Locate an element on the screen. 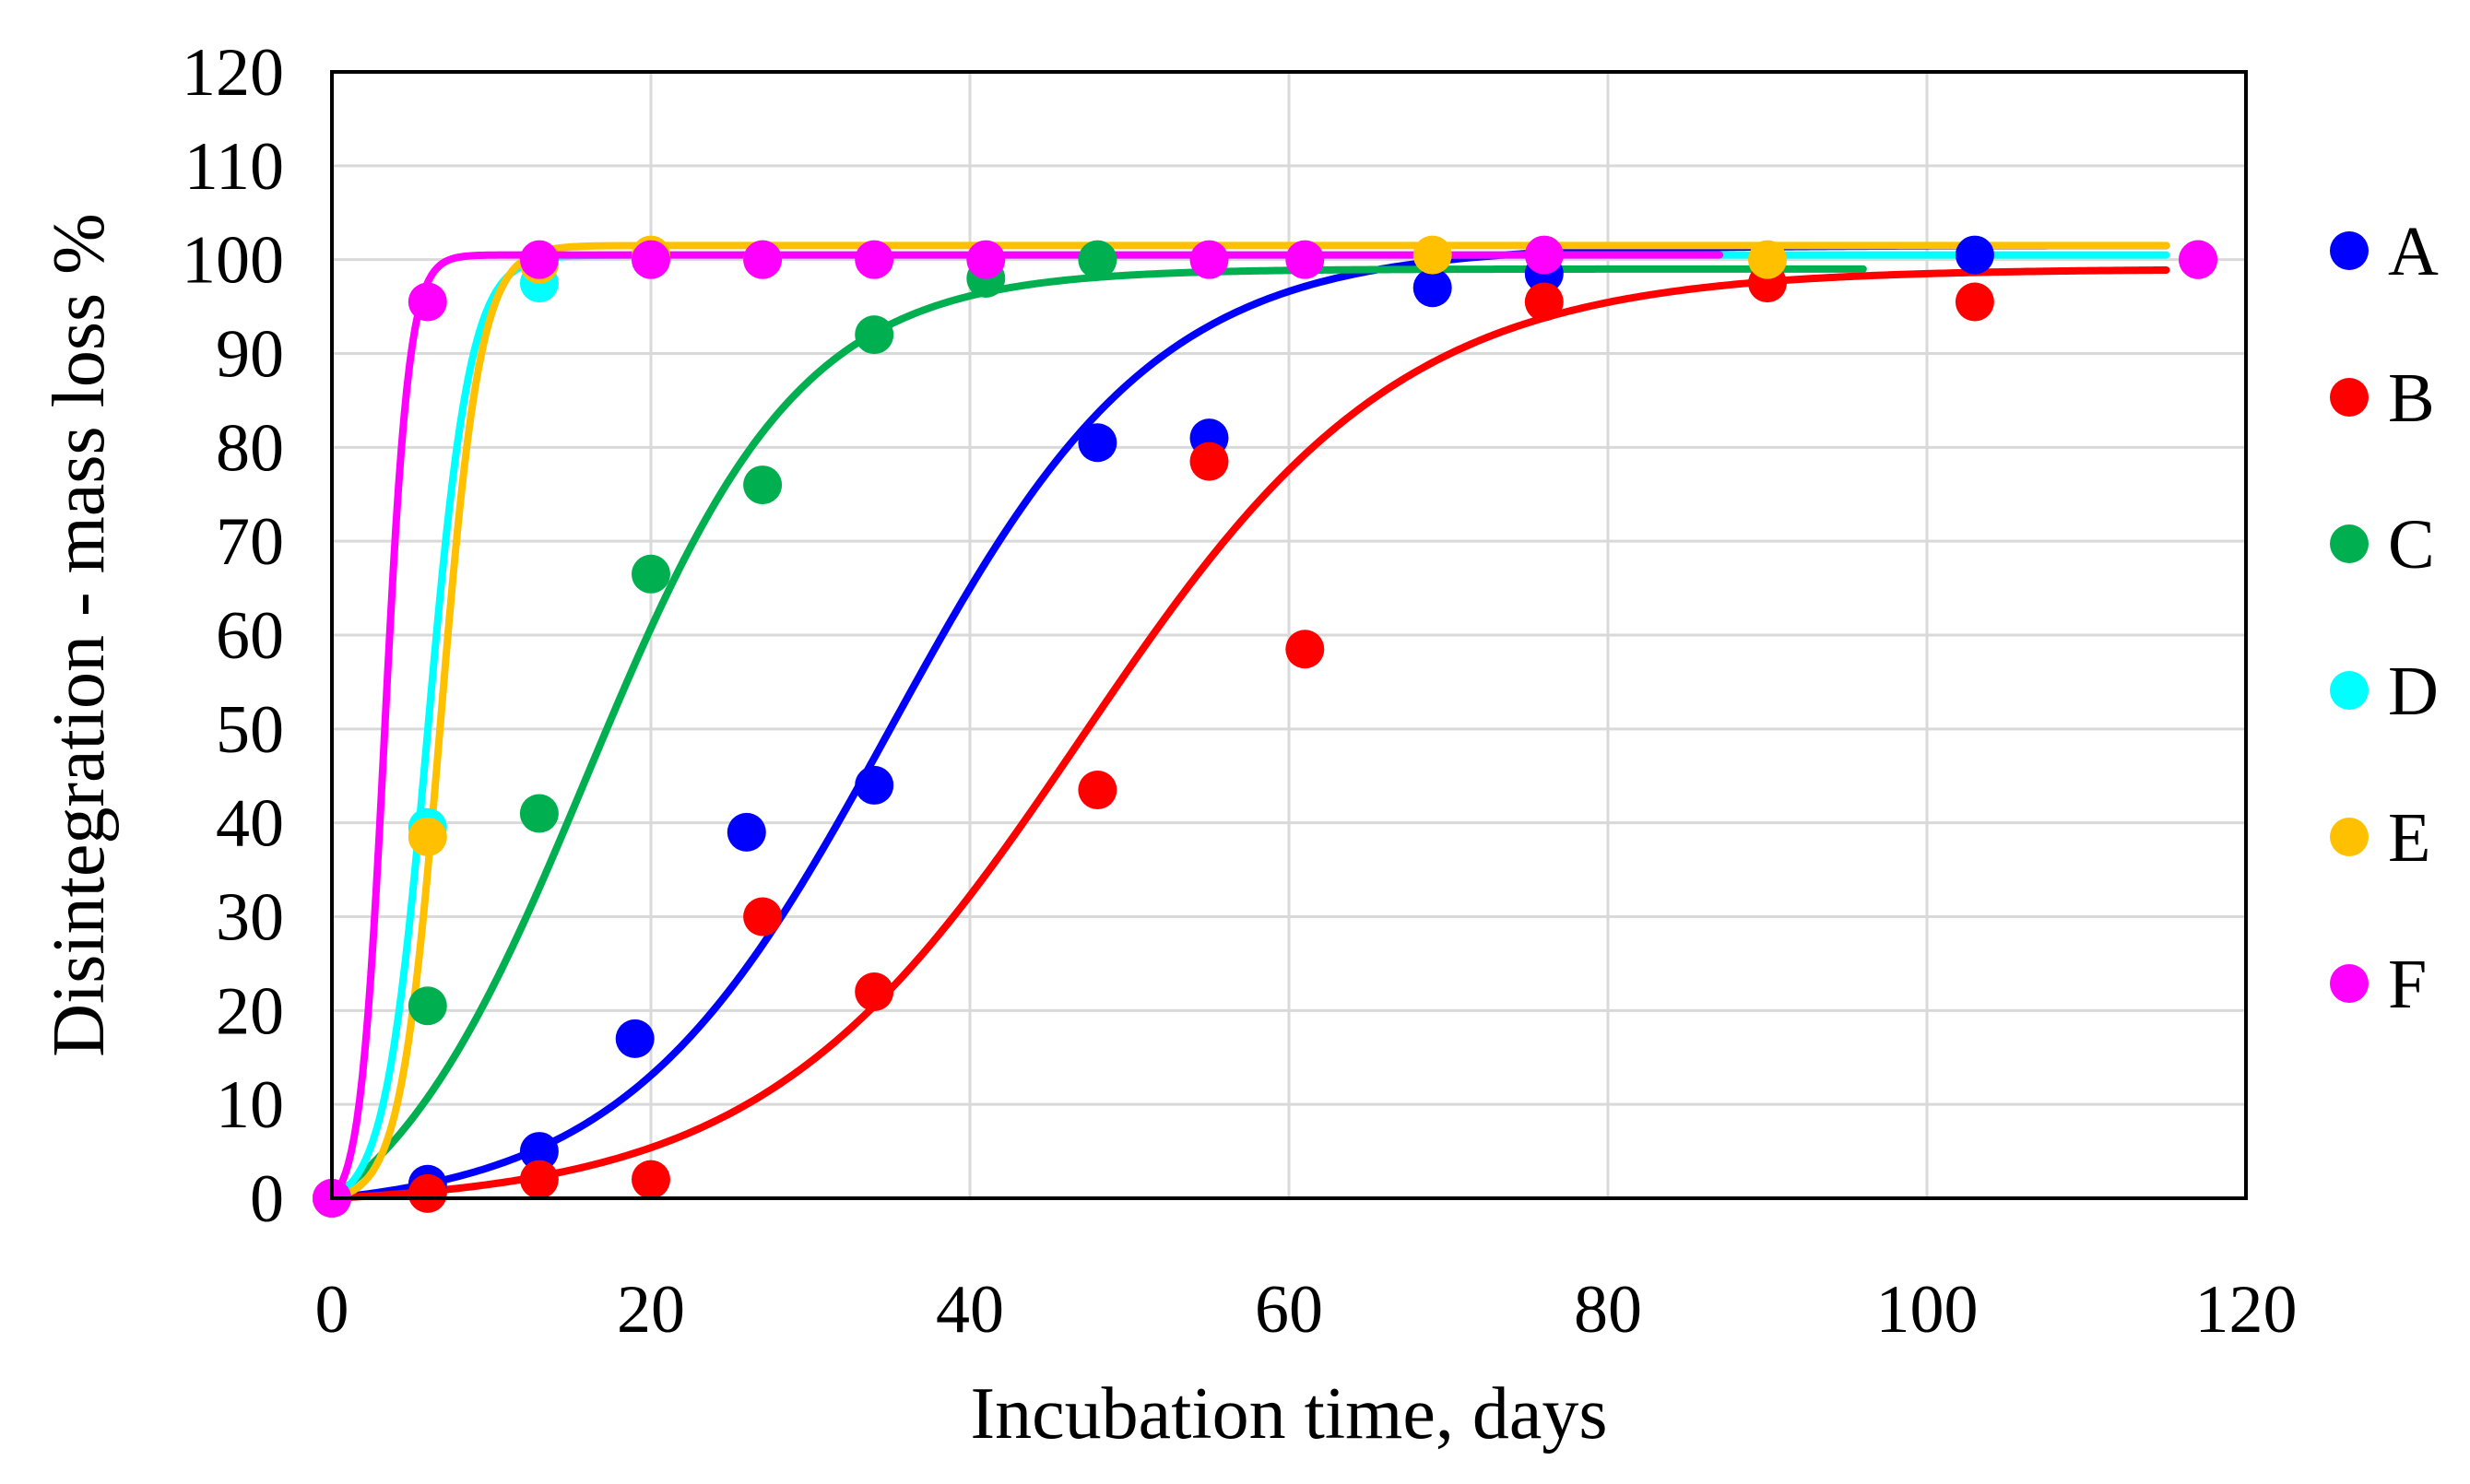 This screenshot has height=1484, width=2470. legend-label-a: A is located at coordinates (2413, 252).